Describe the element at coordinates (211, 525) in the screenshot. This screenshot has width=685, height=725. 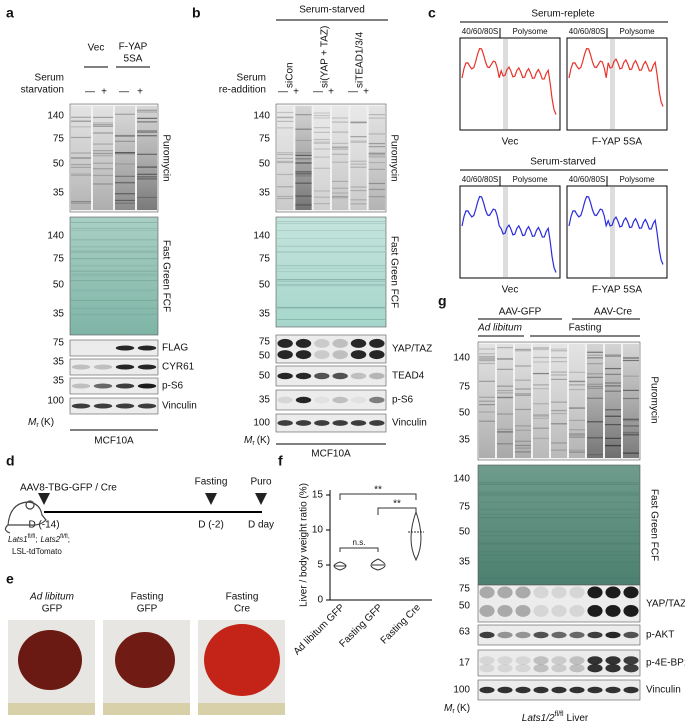
I see `timepoint: D (-2)` at that location.